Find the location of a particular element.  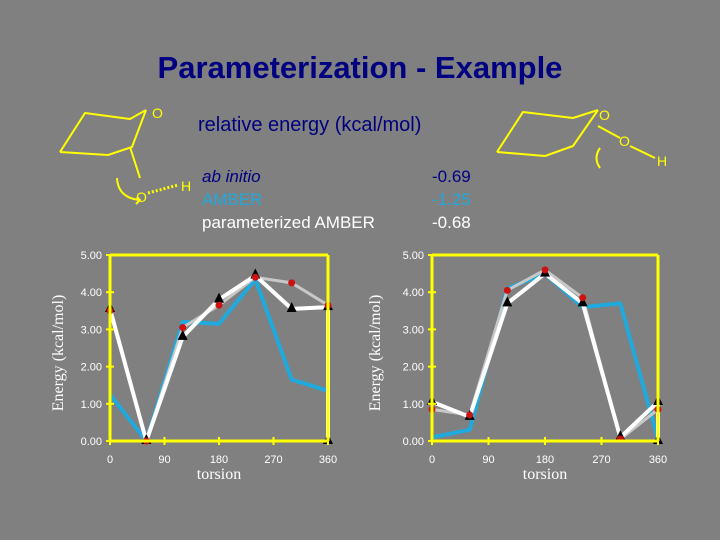

energy-label: AMBER is located at coordinates (232, 199).